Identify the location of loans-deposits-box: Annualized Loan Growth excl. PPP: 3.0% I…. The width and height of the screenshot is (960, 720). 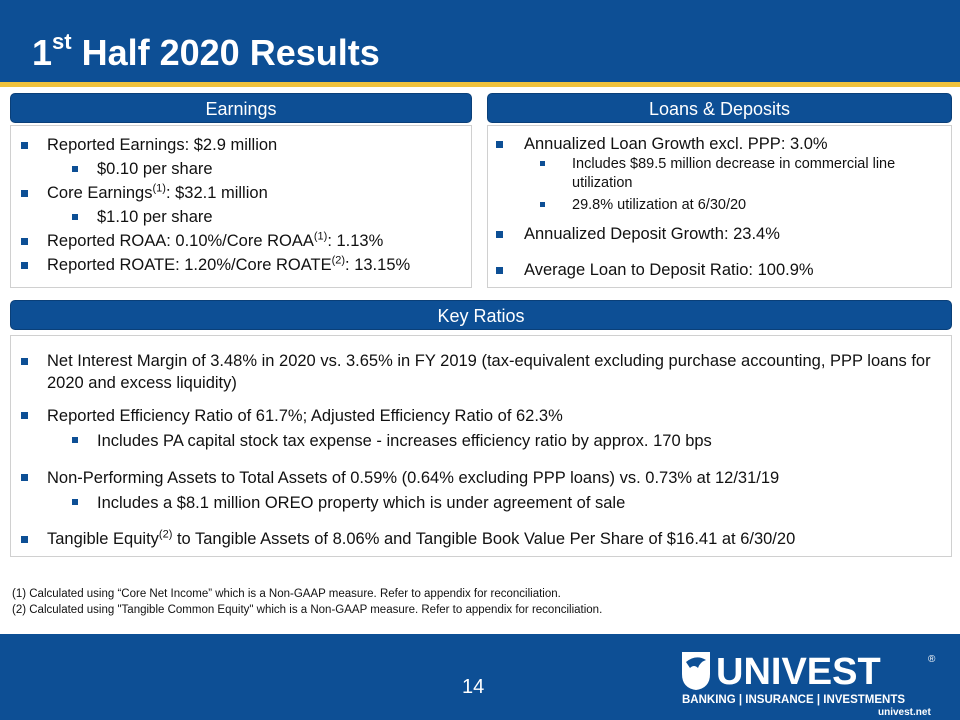
(719, 206).